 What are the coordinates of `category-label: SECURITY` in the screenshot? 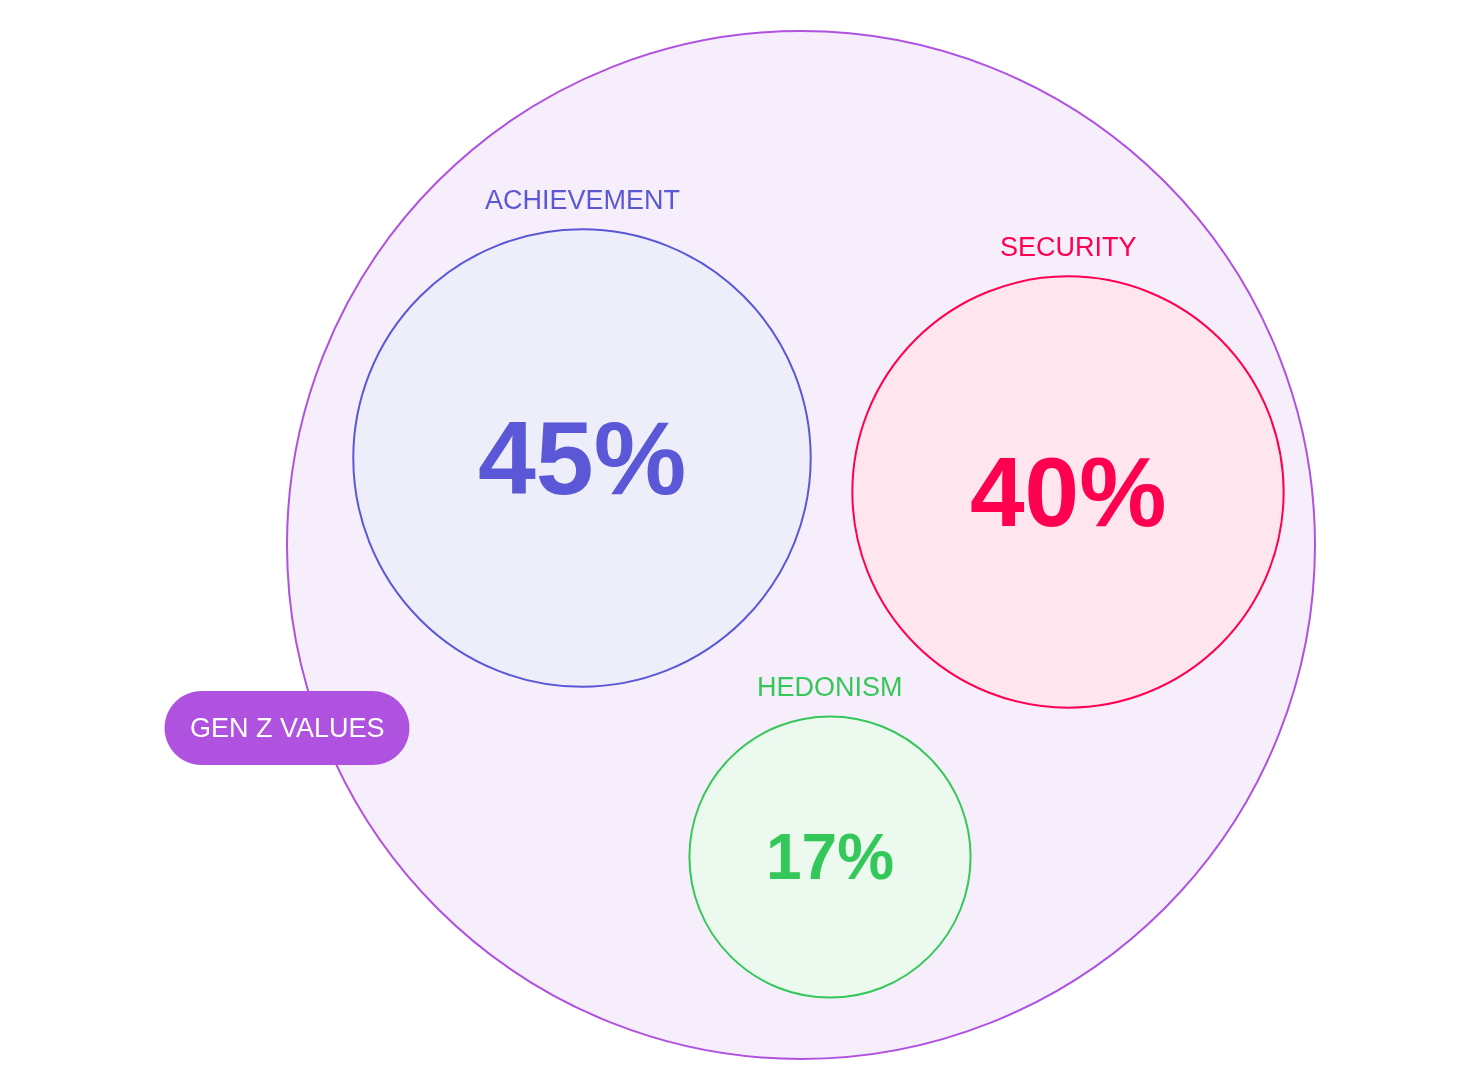 It's located at (1068, 247).